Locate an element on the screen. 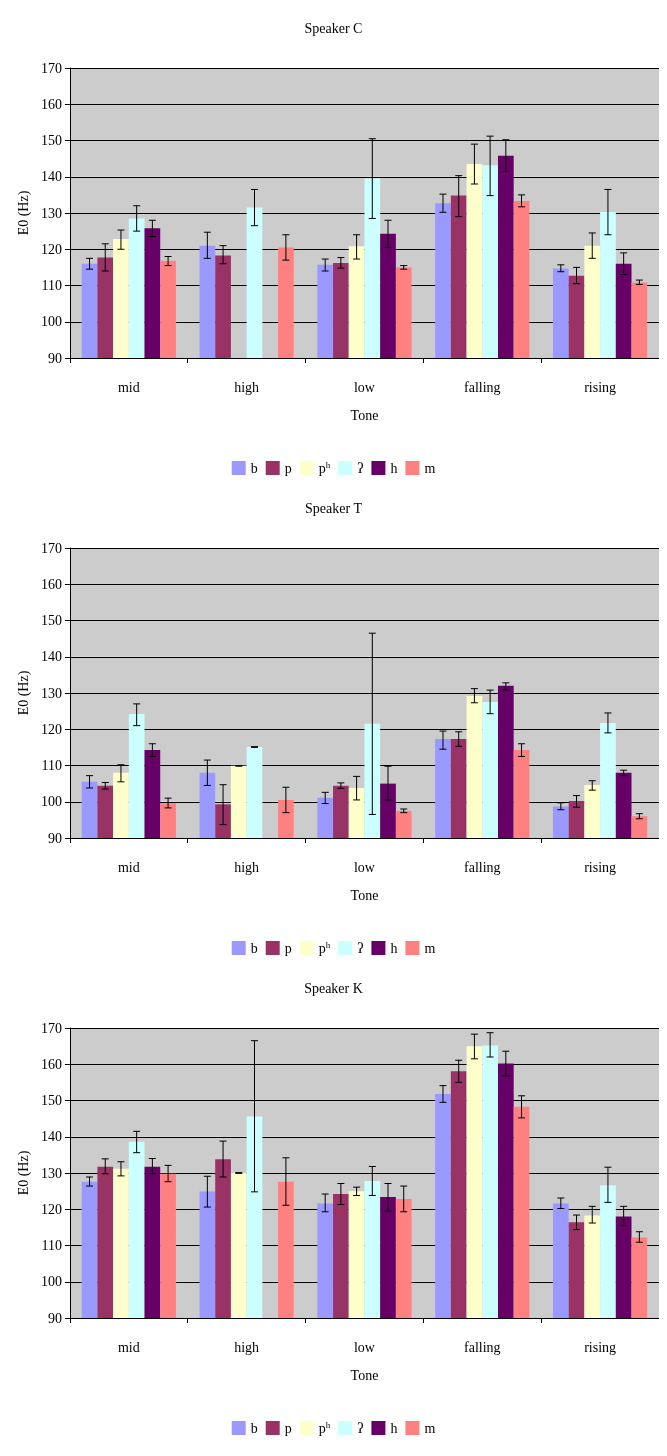  chart-title: Speaker T is located at coordinates (334, 508).